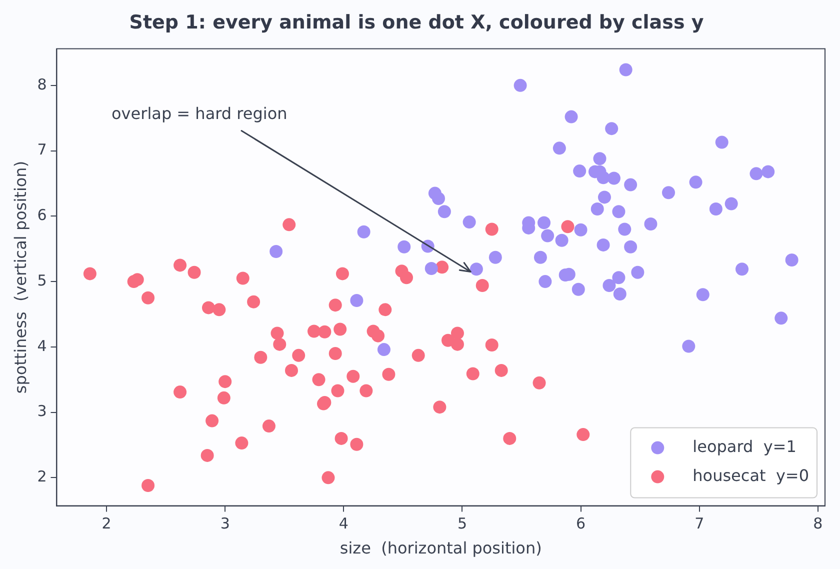  Describe the element at coordinates (699, 523) in the screenshot. I see `x-tick-label: 7` at that location.